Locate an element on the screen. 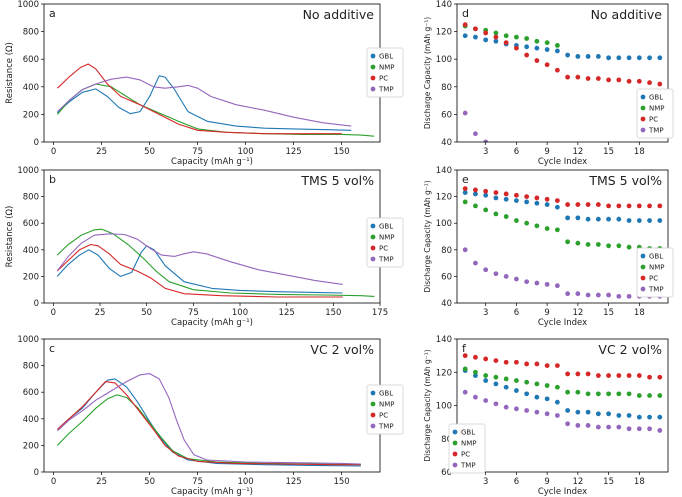 The height and width of the screenshot is (497, 682). x-tick-label: 15 is located at coordinates (608, 313).